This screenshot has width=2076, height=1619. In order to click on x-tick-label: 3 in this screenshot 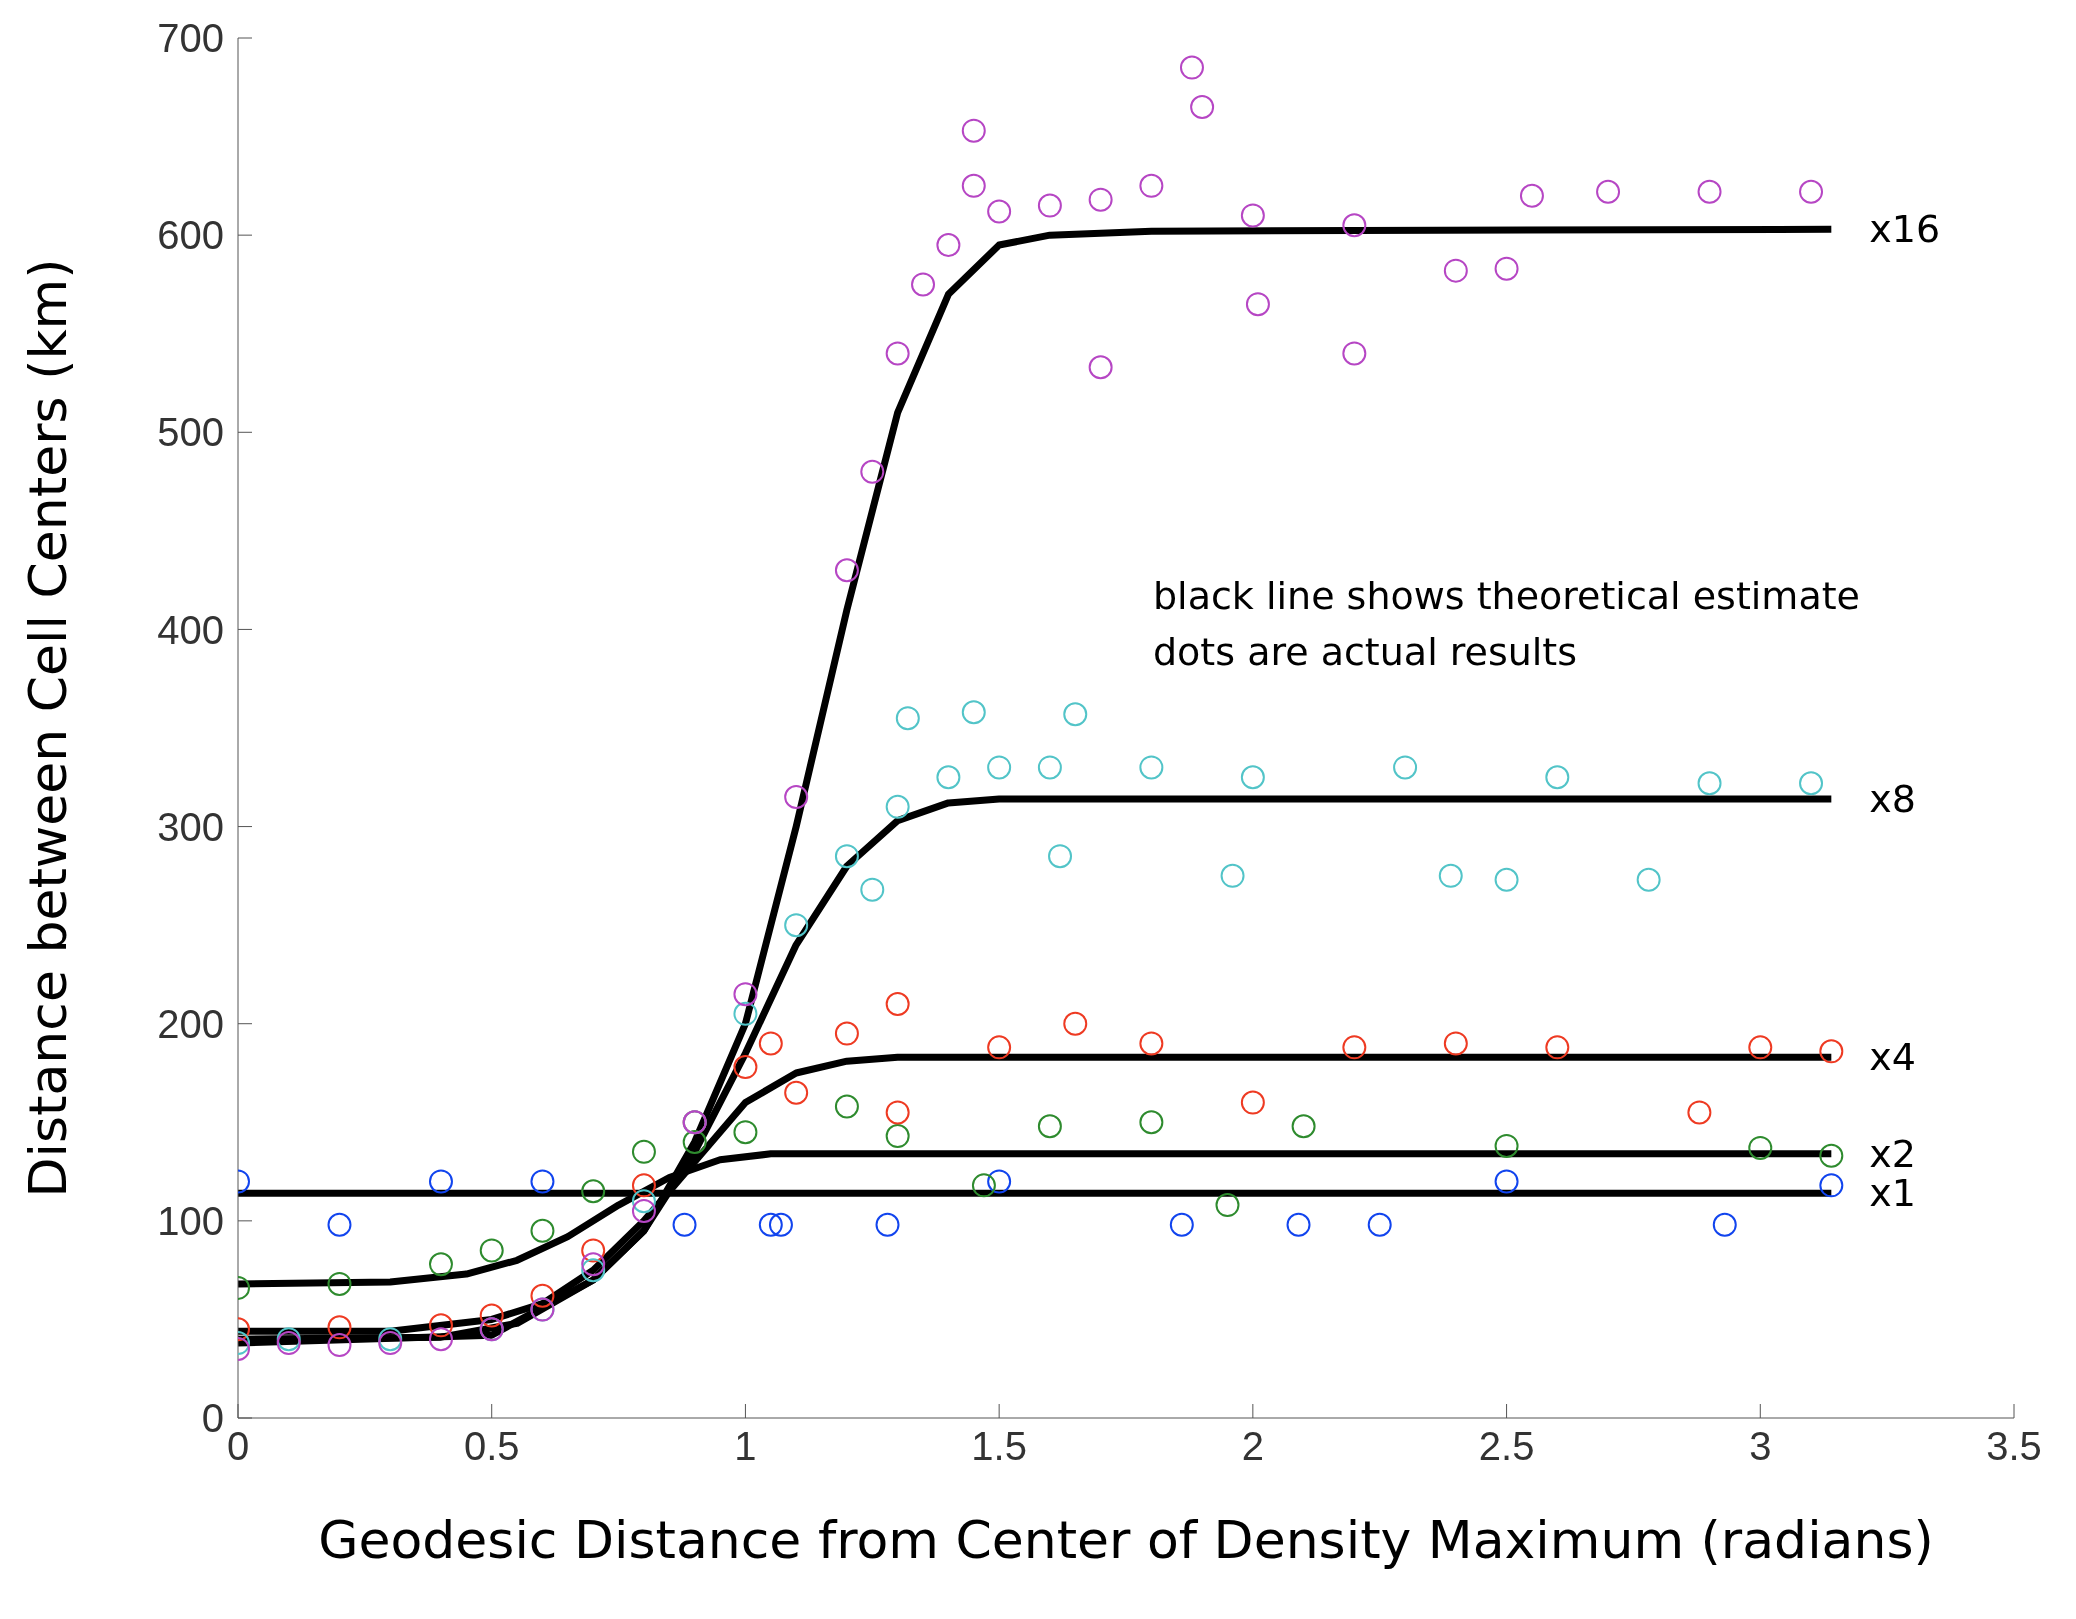, I will do `click(1760, 1446)`.